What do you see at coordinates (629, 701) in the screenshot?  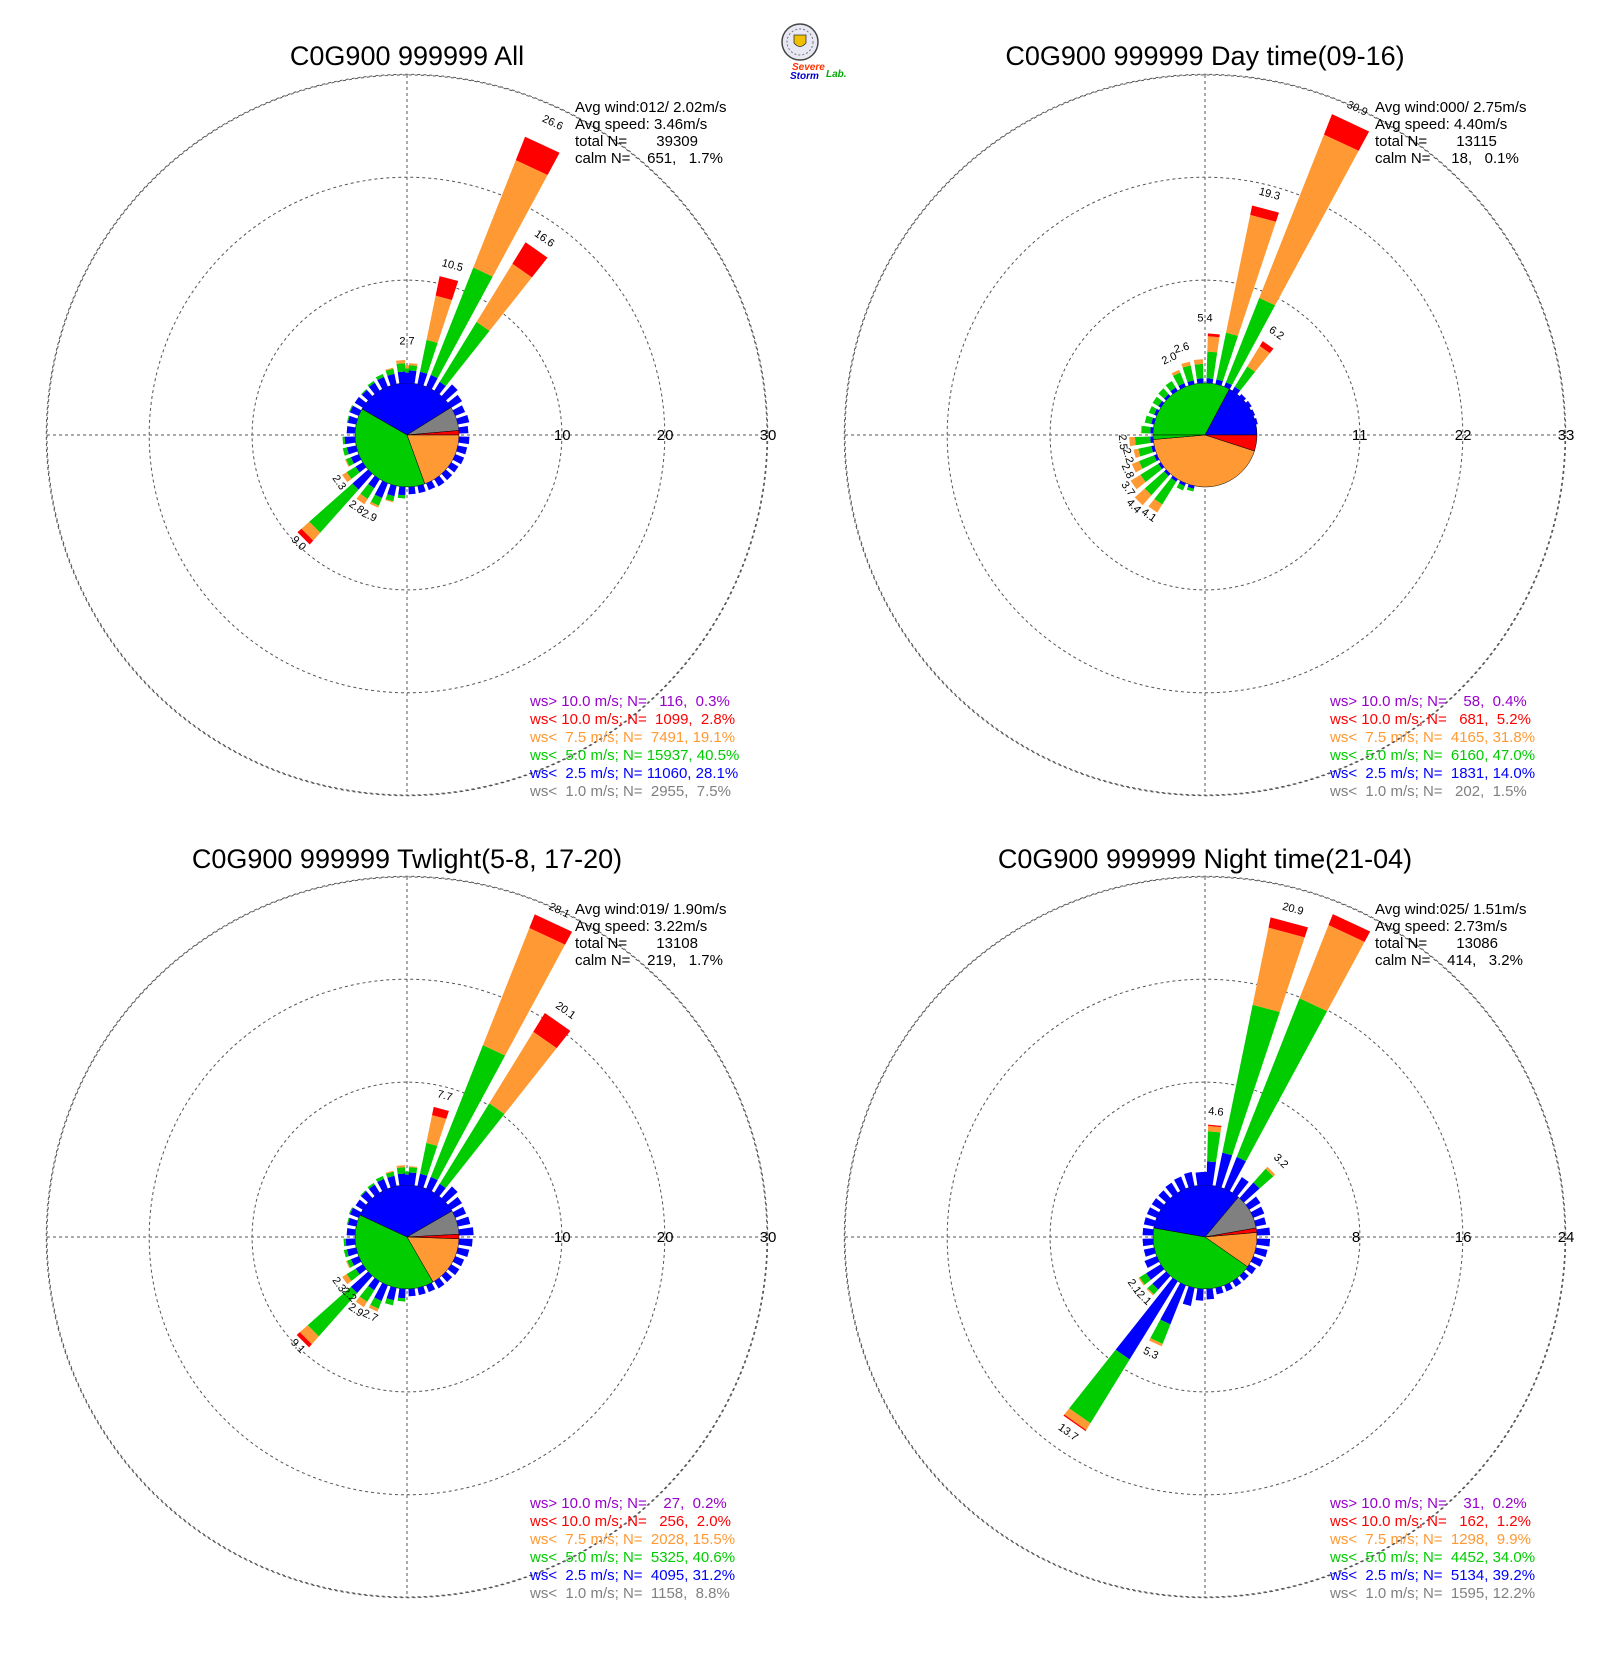 I see `legend-entry: ws> 10.0 m/s; N= 116, 0.3%` at bounding box center [629, 701].